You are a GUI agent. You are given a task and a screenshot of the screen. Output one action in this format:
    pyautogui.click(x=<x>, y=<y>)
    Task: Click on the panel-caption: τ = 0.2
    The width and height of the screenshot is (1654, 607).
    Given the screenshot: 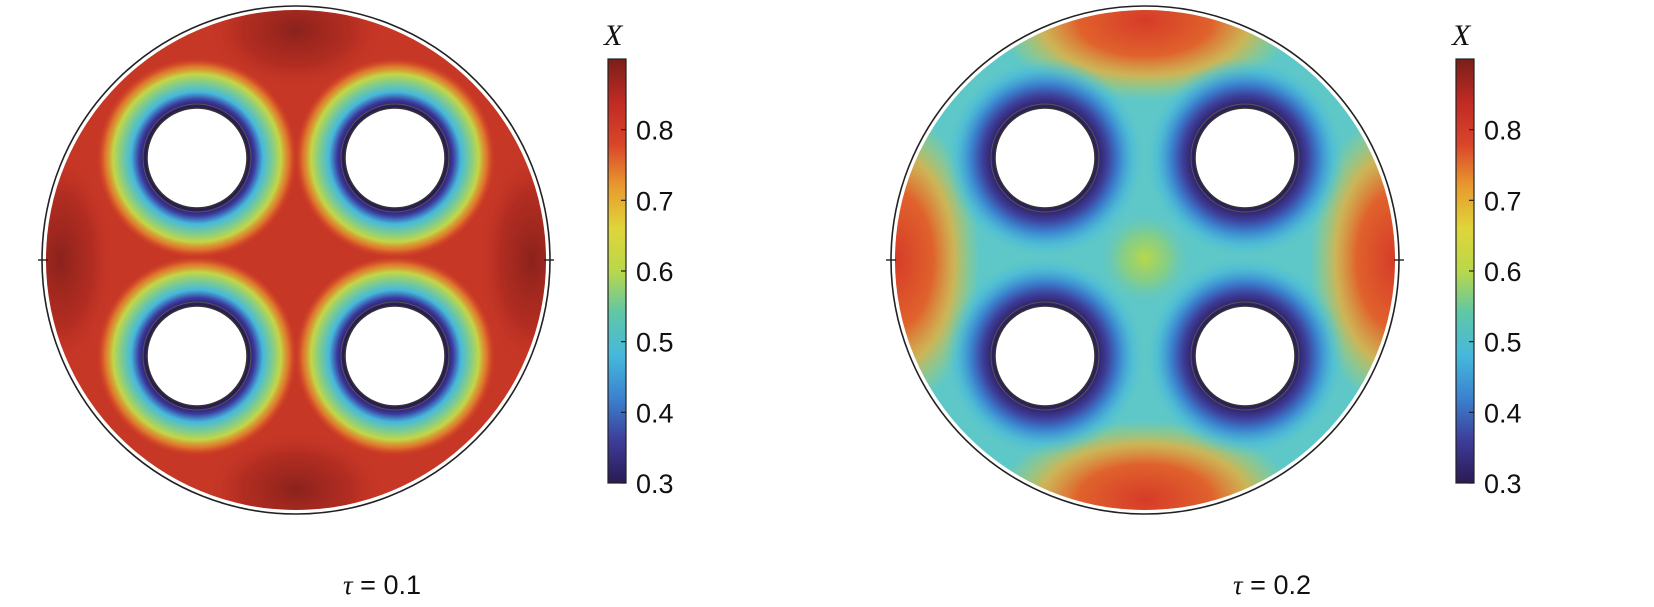 What is the action you would take?
    pyautogui.click(x=1272, y=585)
    